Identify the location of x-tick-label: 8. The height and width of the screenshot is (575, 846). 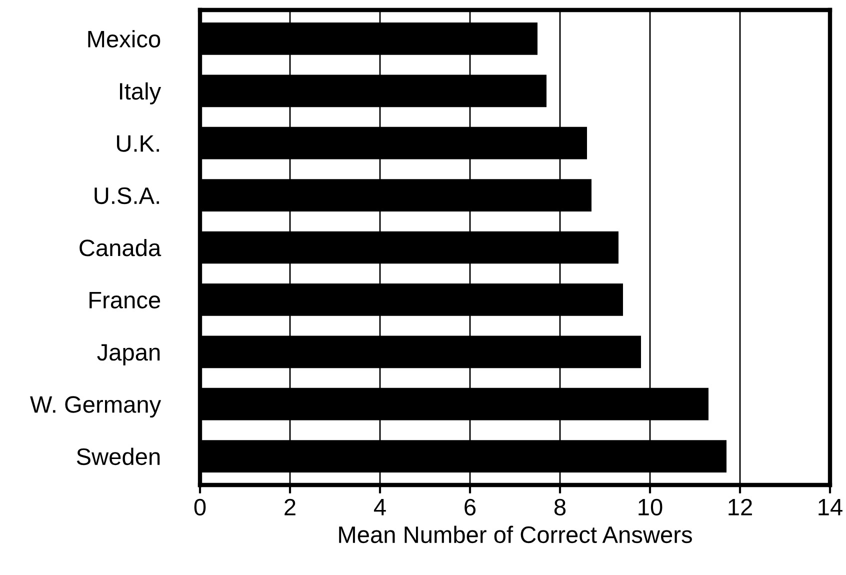
(560, 507).